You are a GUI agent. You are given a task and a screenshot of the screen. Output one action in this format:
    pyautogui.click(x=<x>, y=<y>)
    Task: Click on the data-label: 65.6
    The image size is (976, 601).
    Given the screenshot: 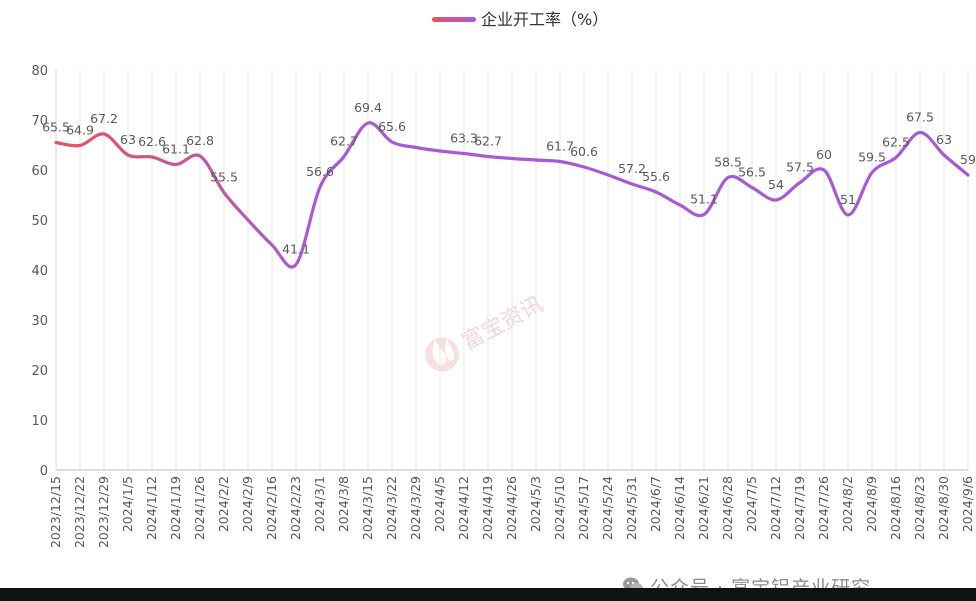 What is the action you would take?
    pyautogui.click(x=392, y=126)
    